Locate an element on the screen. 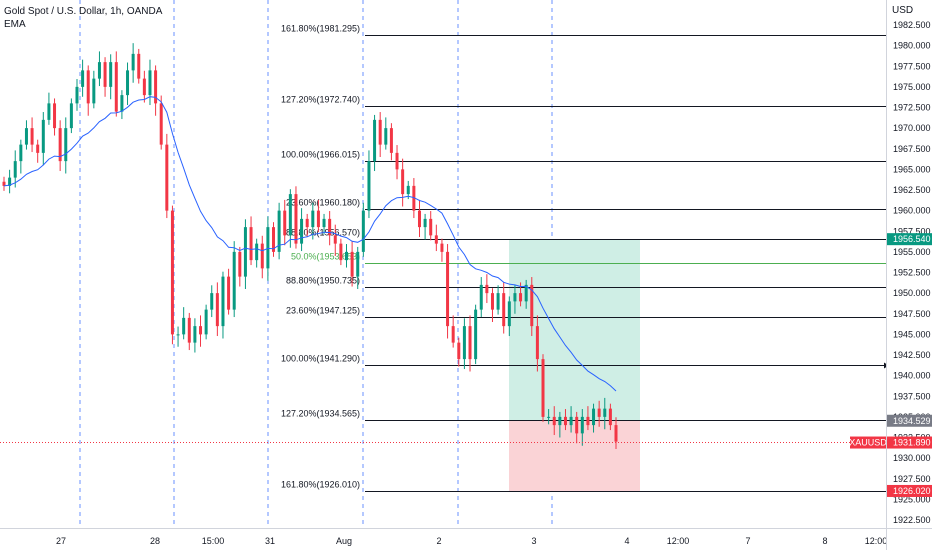 The width and height of the screenshot is (932, 556). level-arrow-icon is located at coordinates (885, 365).